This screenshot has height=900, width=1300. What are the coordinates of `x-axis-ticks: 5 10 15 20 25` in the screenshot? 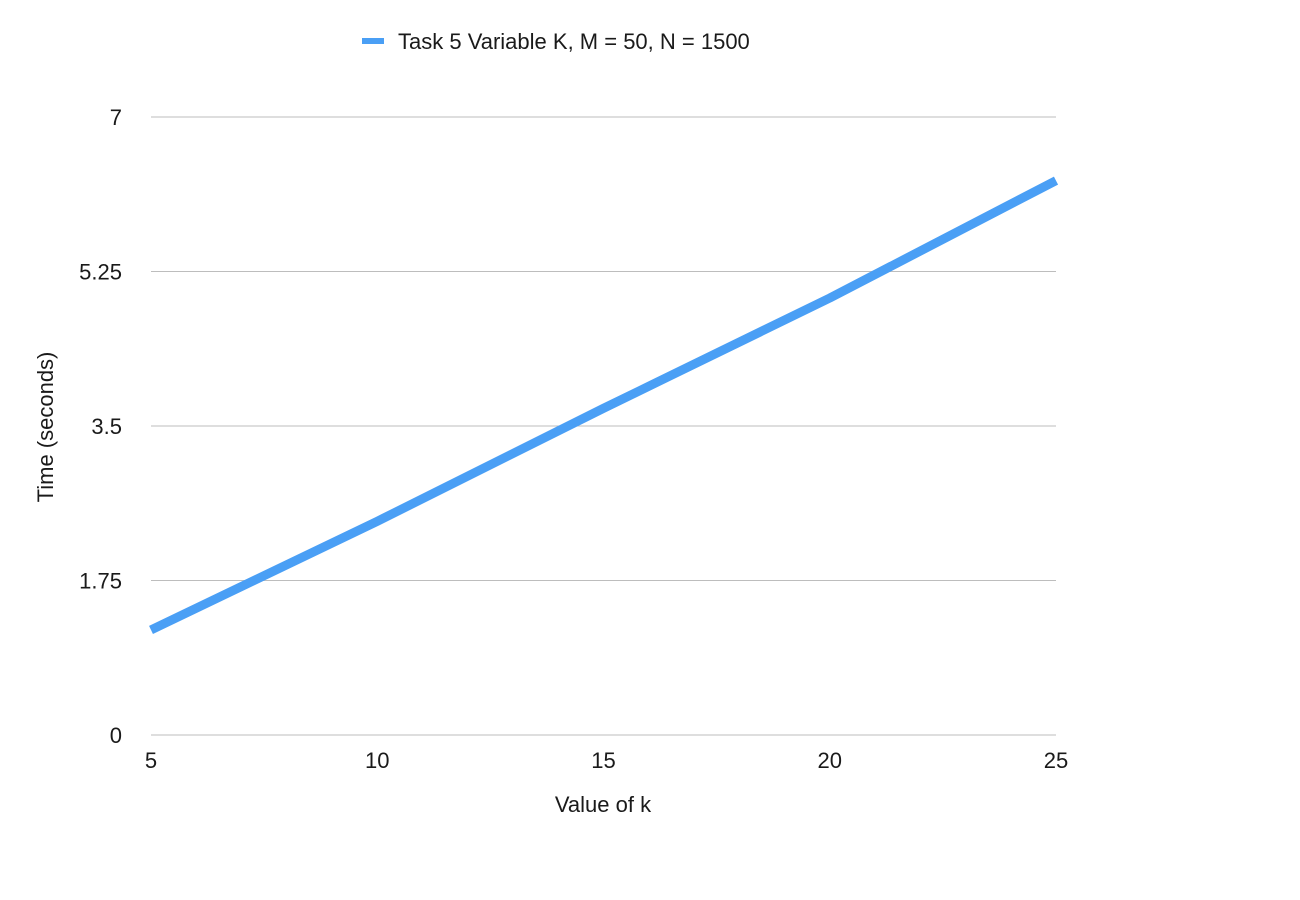 It's located at (606, 760).